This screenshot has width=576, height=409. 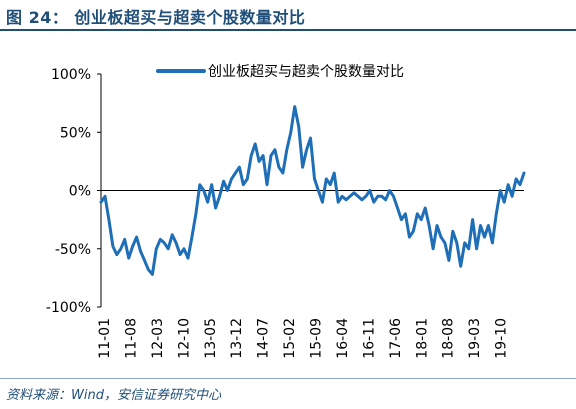 I want to click on y-tick-label: 100%, so click(x=71, y=75).